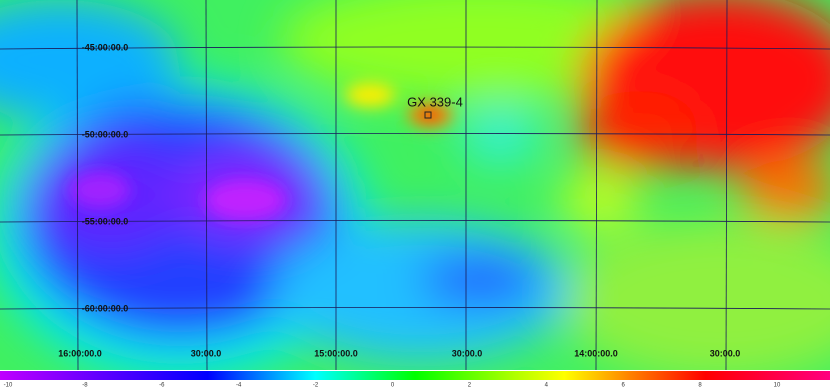  I want to click on colorbar-tick-label: 10, so click(777, 386).